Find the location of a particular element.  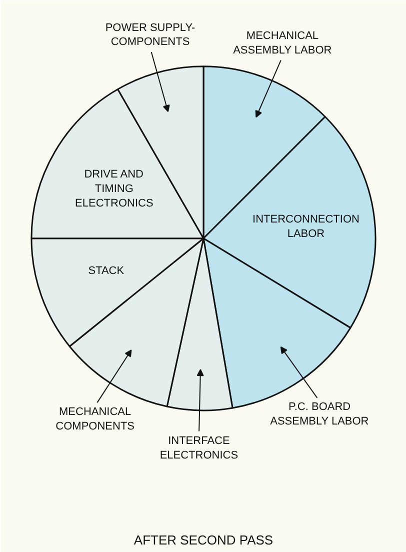

slice-label: INTERCONNECTION LABOR is located at coordinates (306, 226).